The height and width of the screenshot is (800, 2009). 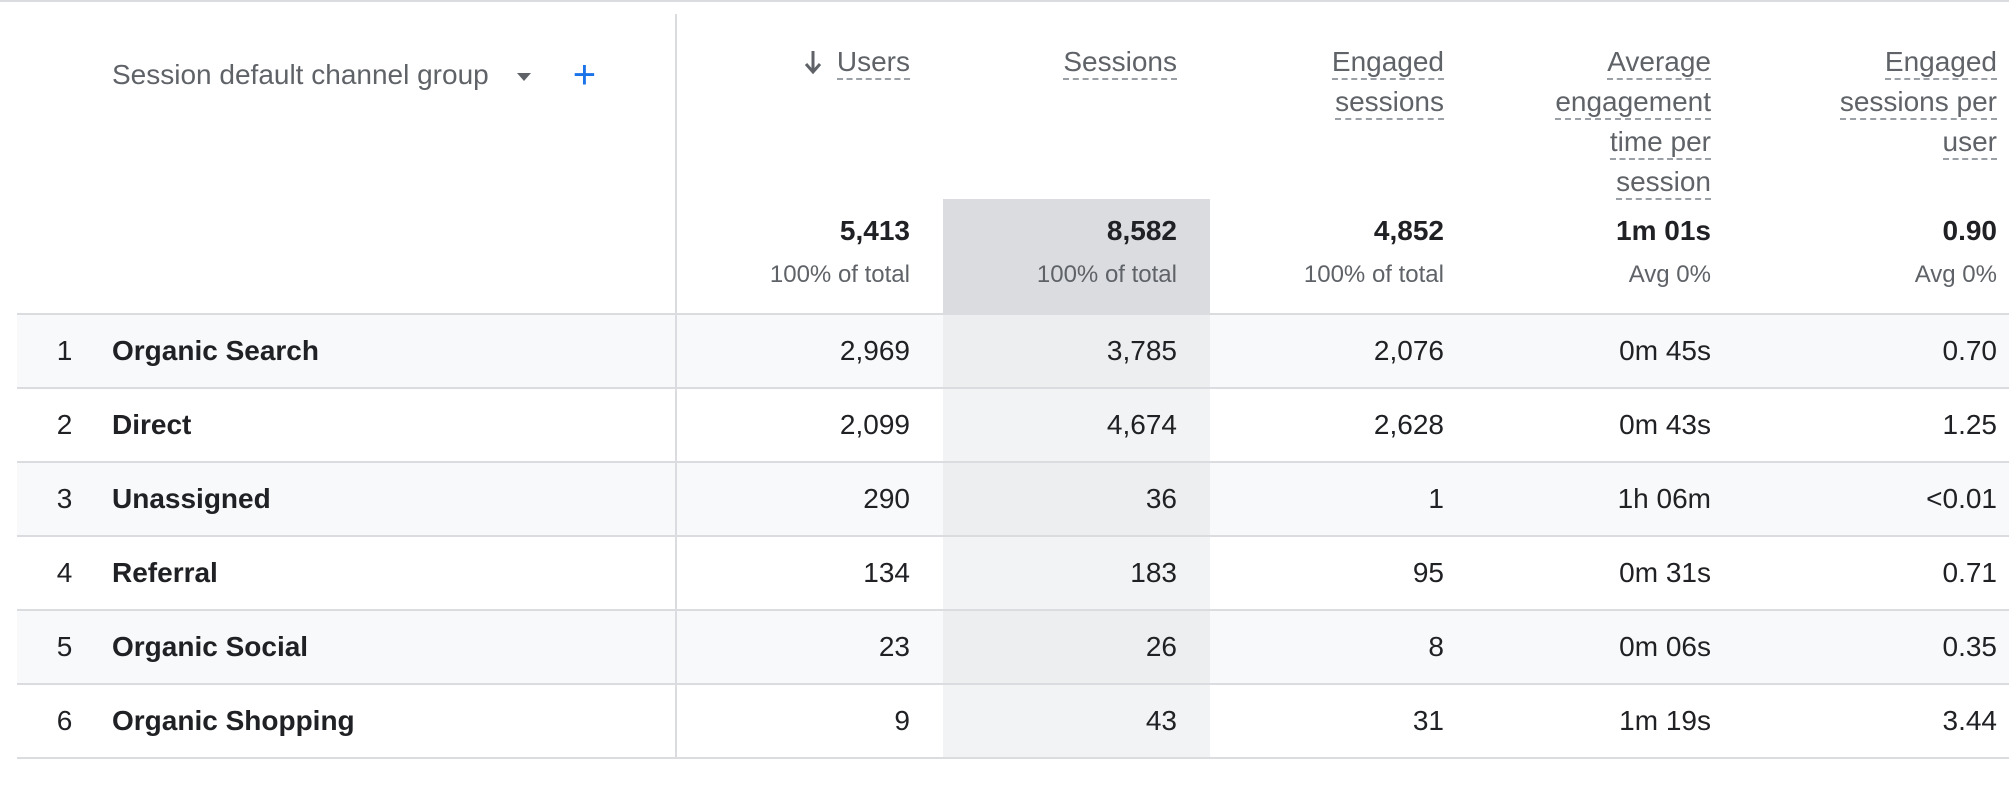 What do you see at coordinates (1610, 721) in the screenshot?
I see `avg-engagement-value: 1m 19s` at bounding box center [1610, 721].